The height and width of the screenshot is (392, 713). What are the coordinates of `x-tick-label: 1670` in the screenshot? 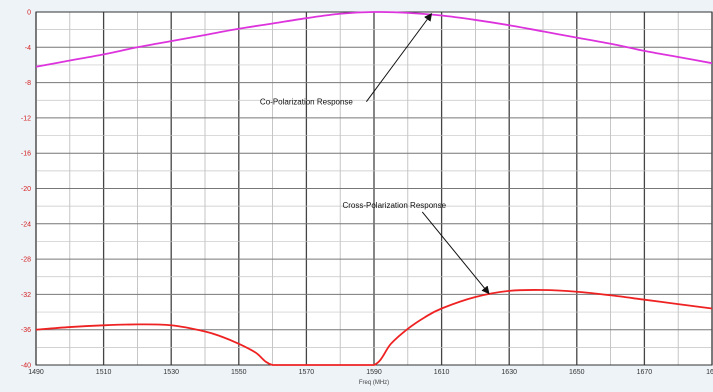 It's located at (645, 372).